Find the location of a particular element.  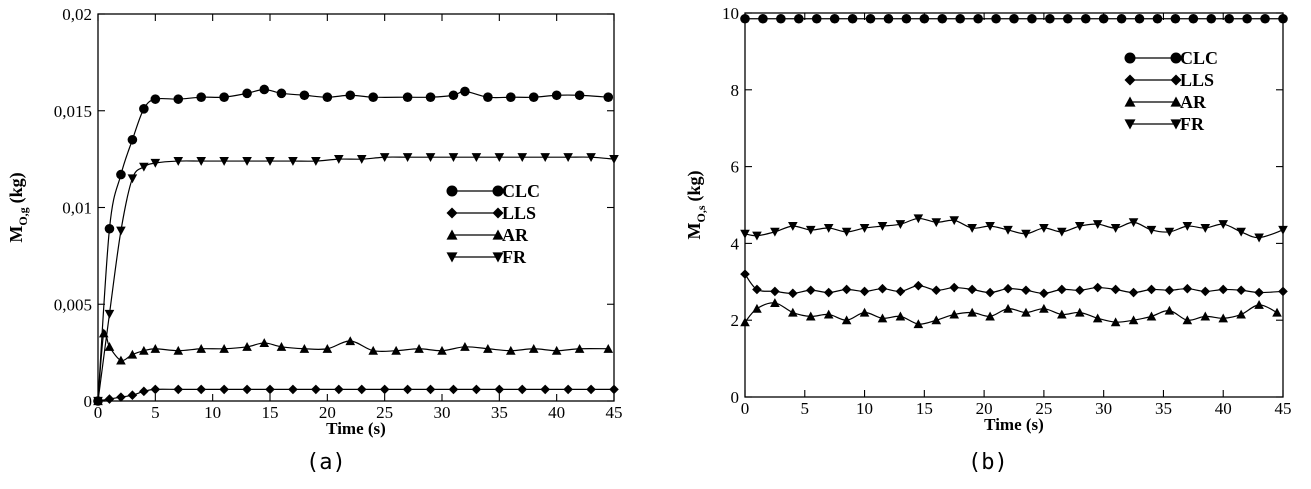

legend-marker-lls is located at coordinates (1176, 80).